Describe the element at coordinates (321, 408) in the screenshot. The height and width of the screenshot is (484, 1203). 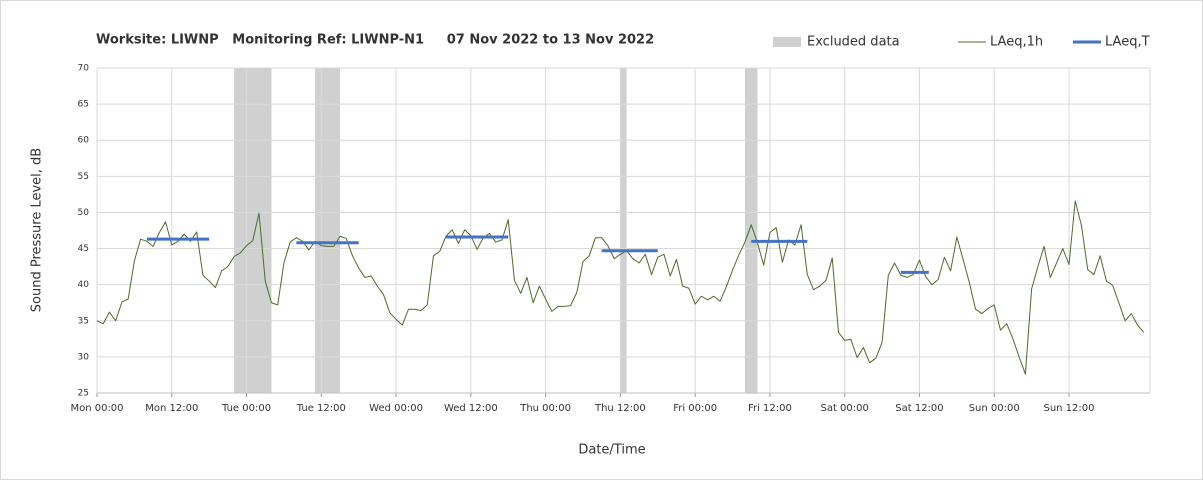
I see `x-tick-label: Tue 12:00` at that location.